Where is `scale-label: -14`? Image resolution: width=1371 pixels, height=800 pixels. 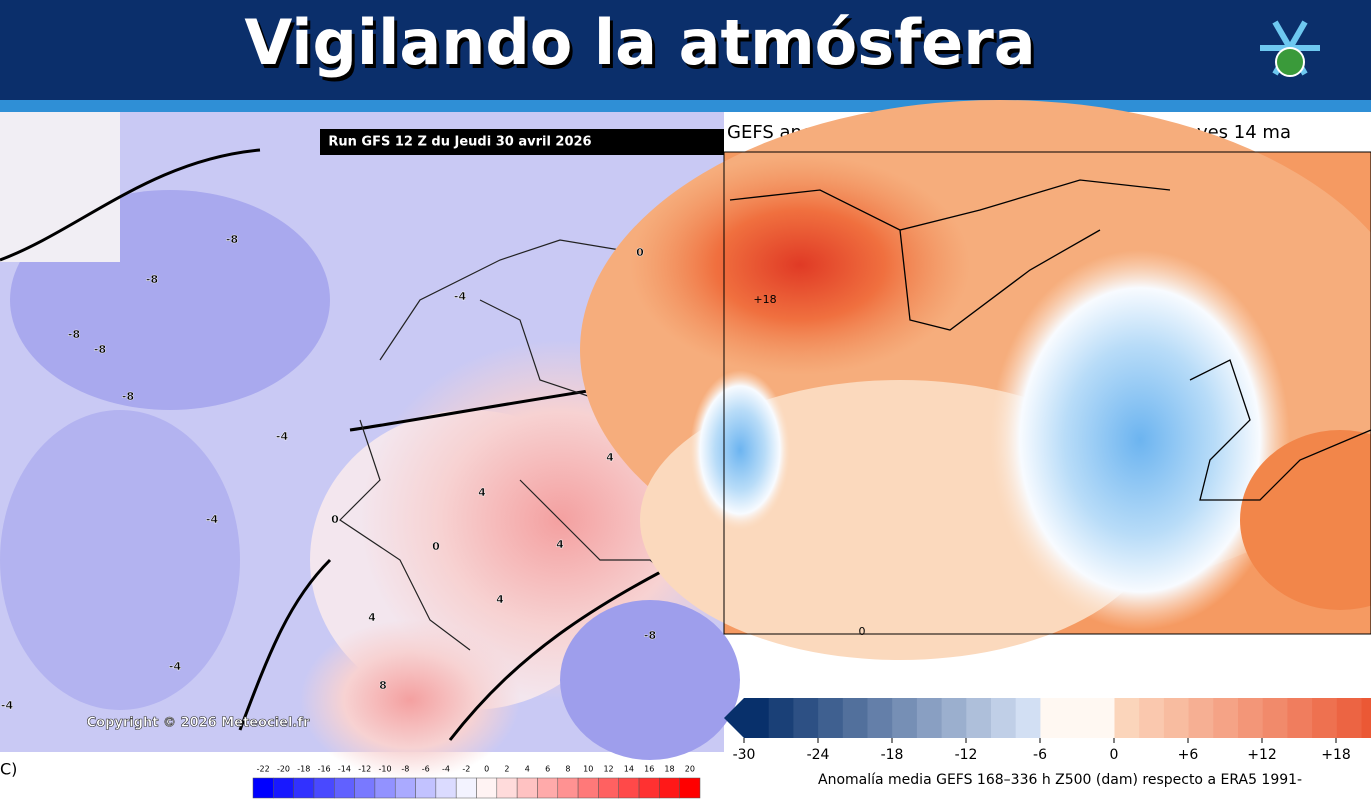
scale-label: -14 is located at coordinates (344, 769).